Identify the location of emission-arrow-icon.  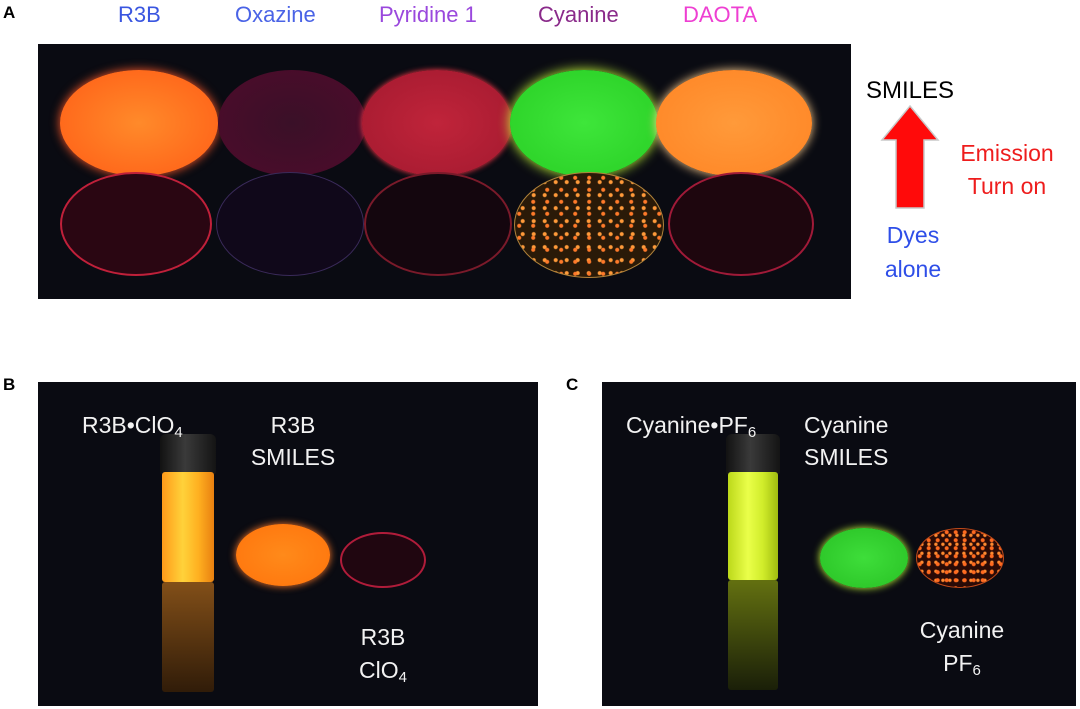
(910, 156).